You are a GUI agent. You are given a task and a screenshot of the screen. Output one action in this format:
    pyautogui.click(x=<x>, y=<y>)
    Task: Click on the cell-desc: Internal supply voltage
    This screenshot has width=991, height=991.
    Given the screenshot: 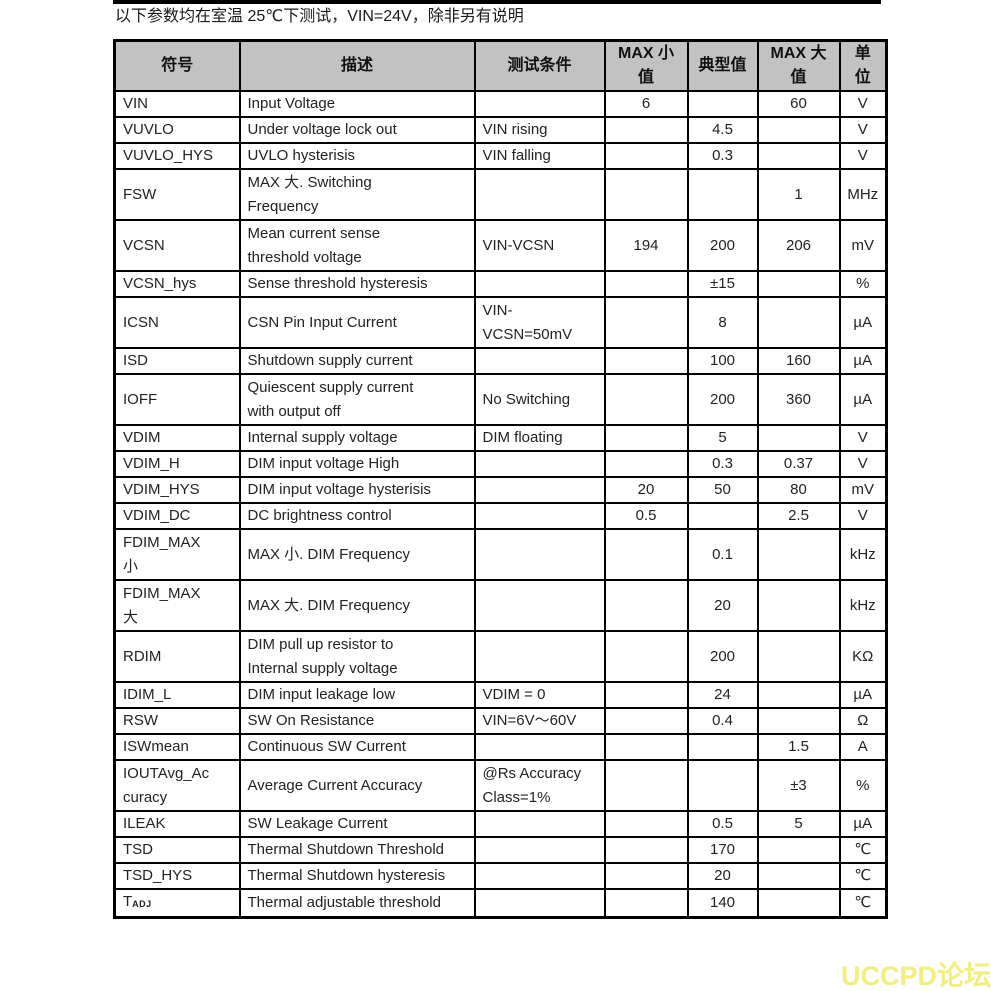 What is the action you would take?
    pyautogui.click(x=357, y=438)
    